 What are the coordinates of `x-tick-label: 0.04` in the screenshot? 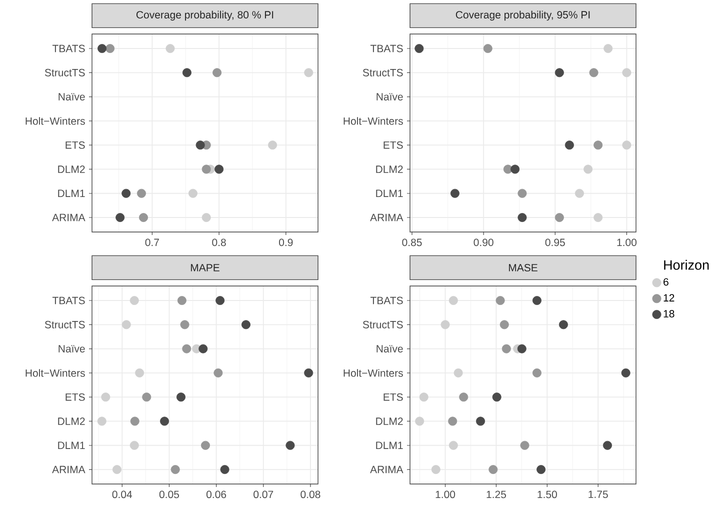 It's located at (122, 494).